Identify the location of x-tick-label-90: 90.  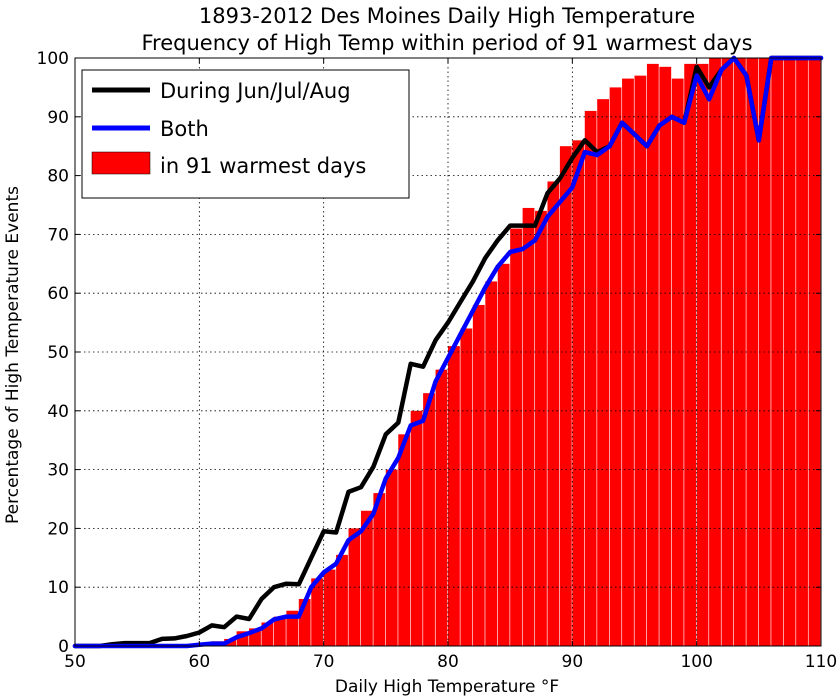
(573, 662).